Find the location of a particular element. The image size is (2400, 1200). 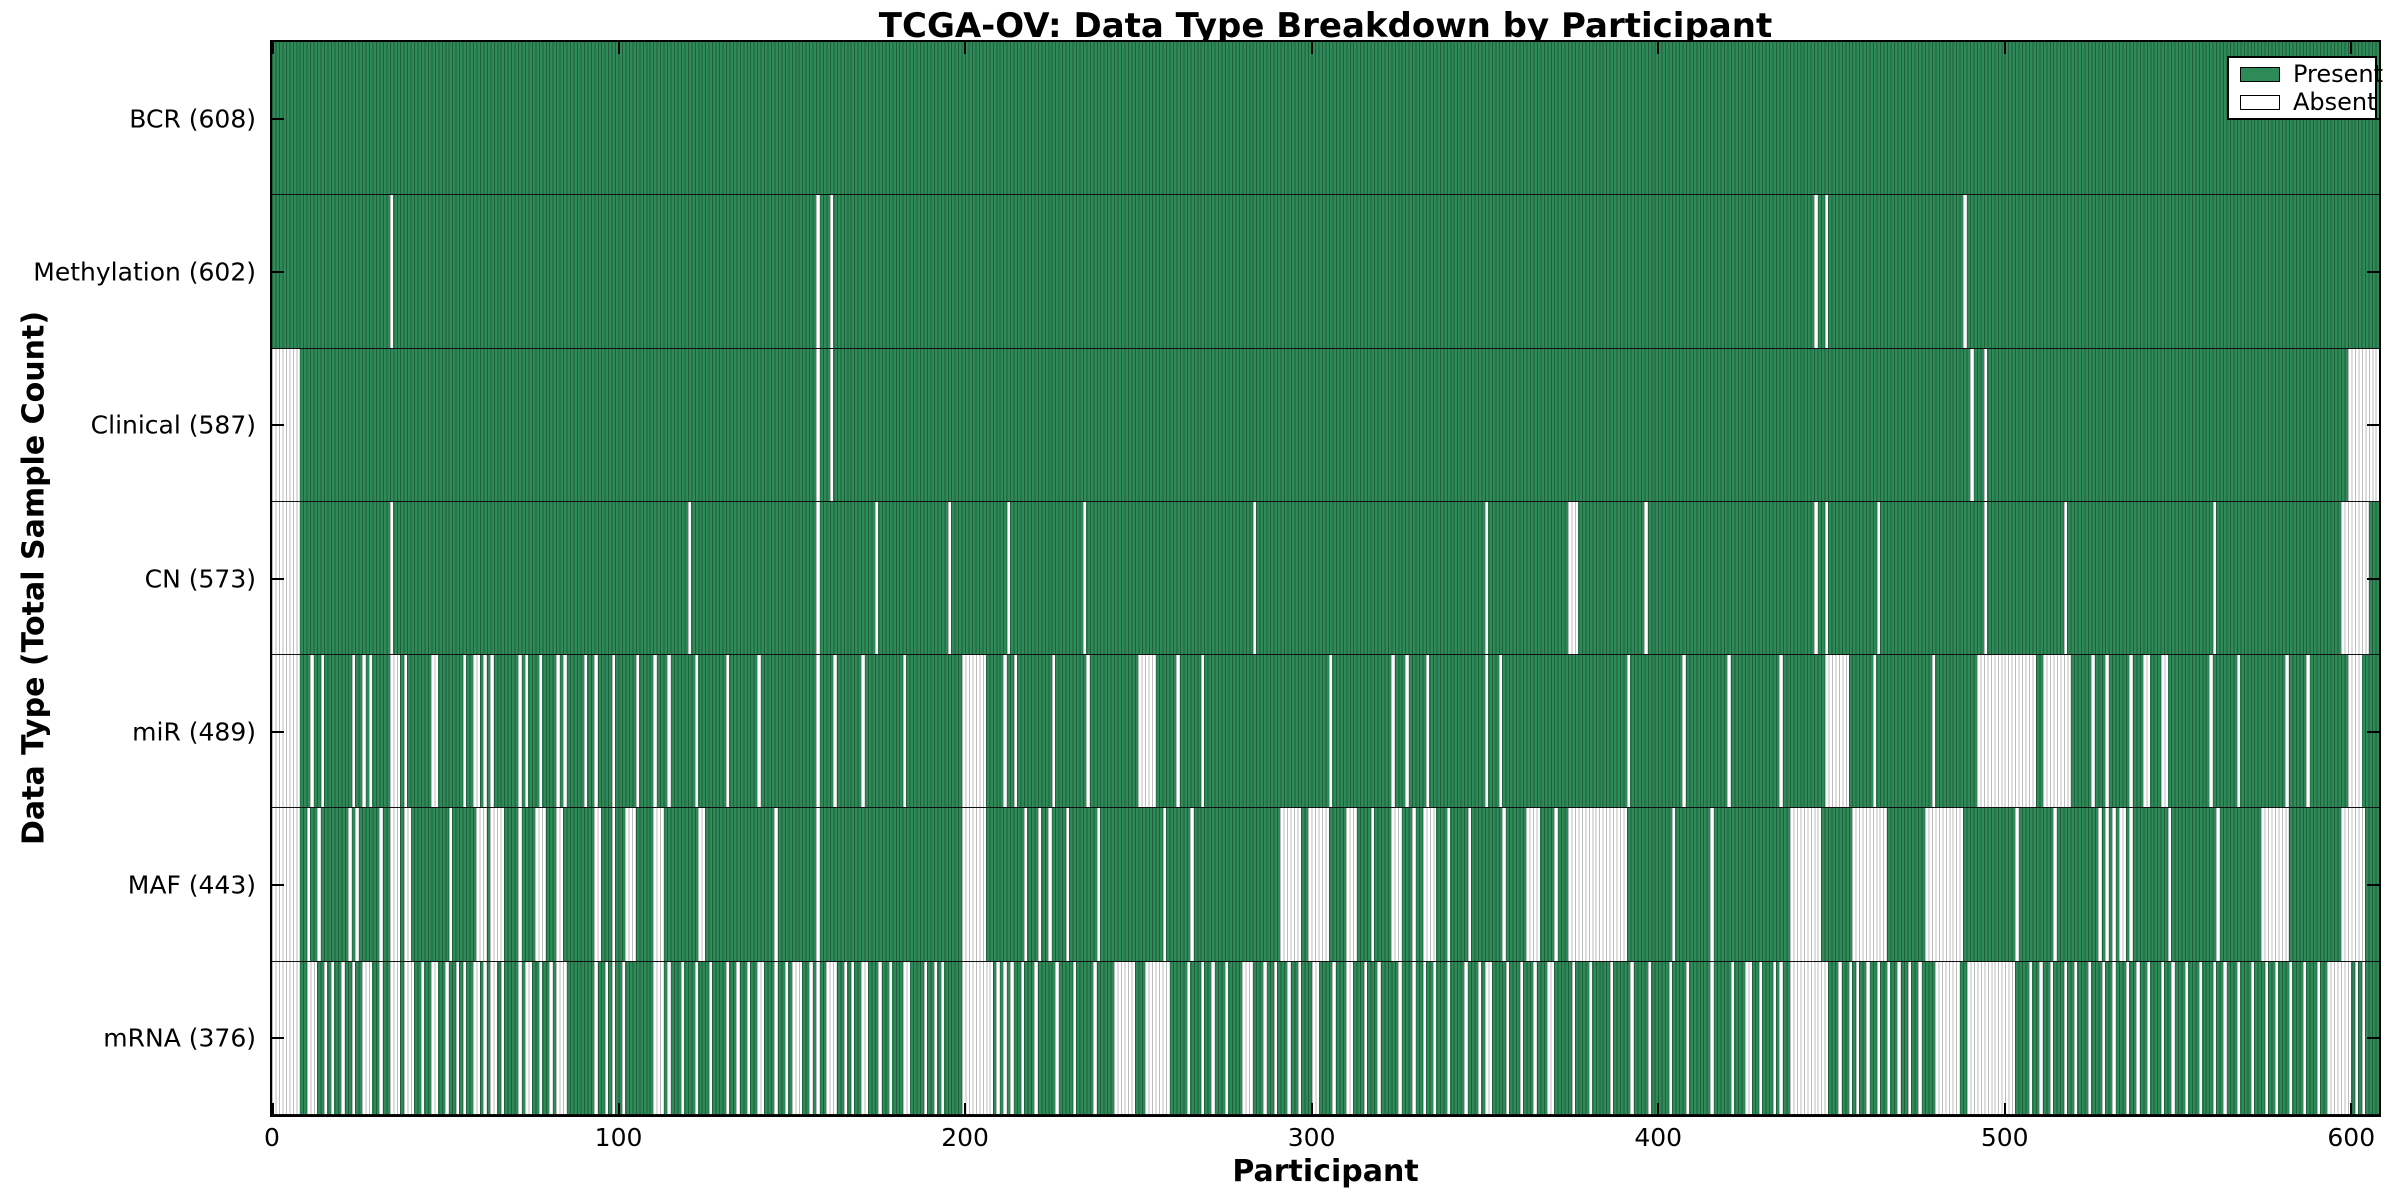

absent-swatch is located at coordinates (2260, 102).